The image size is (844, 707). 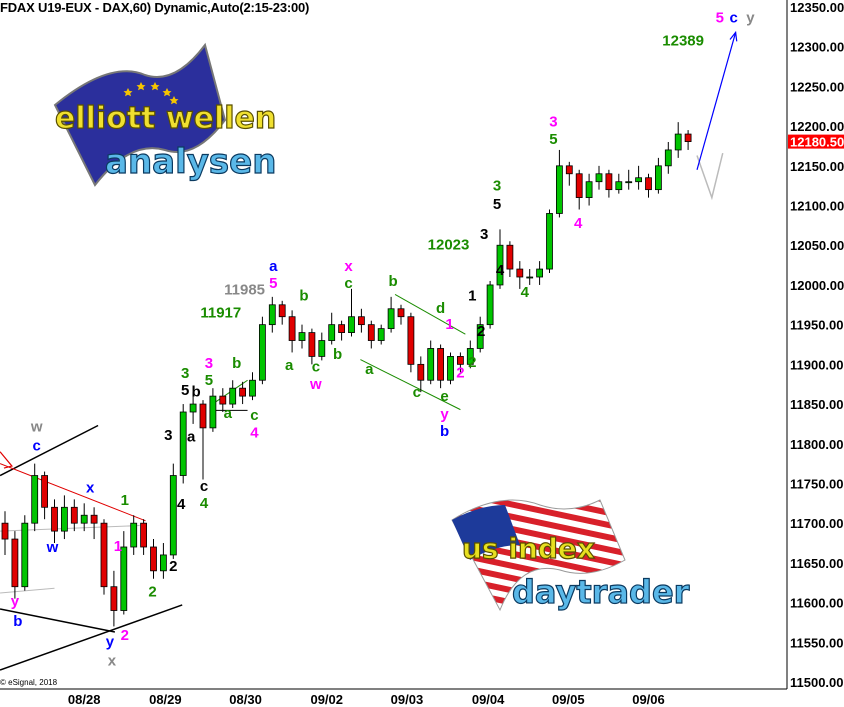 What do you see at coordinates (165, 699) in the screenshot?
I see `date-tick-label: 08/29` at bounding box center [165, 699].